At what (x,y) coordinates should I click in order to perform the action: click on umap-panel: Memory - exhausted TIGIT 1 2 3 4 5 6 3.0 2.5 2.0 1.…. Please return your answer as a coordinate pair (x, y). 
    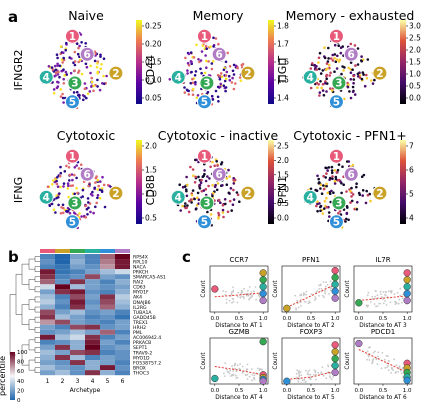
    Looking at the image, I should click on (348, 59).